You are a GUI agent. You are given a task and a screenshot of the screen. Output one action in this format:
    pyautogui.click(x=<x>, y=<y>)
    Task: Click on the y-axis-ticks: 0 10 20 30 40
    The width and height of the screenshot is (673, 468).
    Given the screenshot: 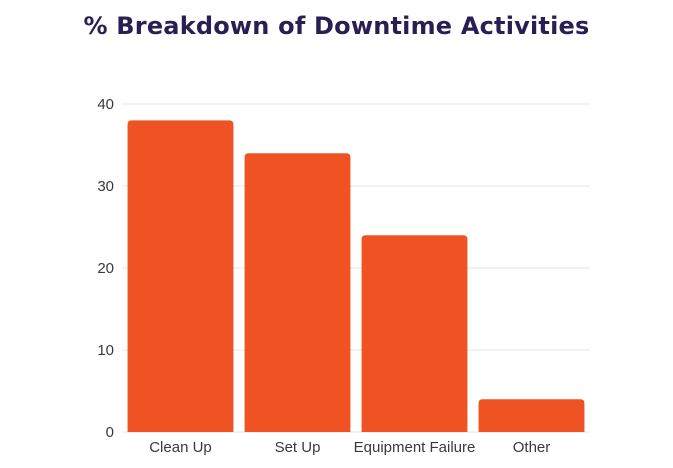 What is the action you would take?
    pyautogui.click(x=105, y=268)
    